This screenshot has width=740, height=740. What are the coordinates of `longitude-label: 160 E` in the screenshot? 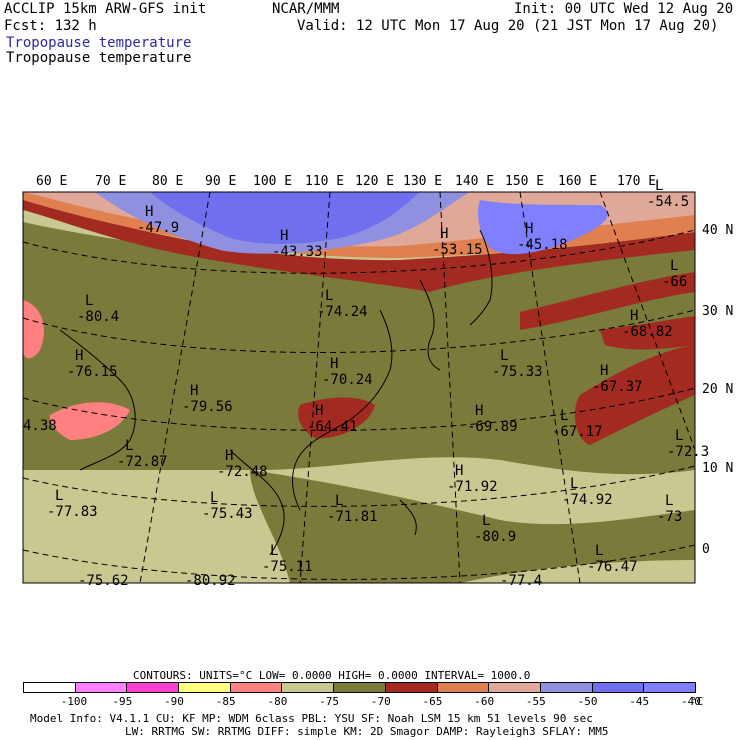 It's located at (577, 181).